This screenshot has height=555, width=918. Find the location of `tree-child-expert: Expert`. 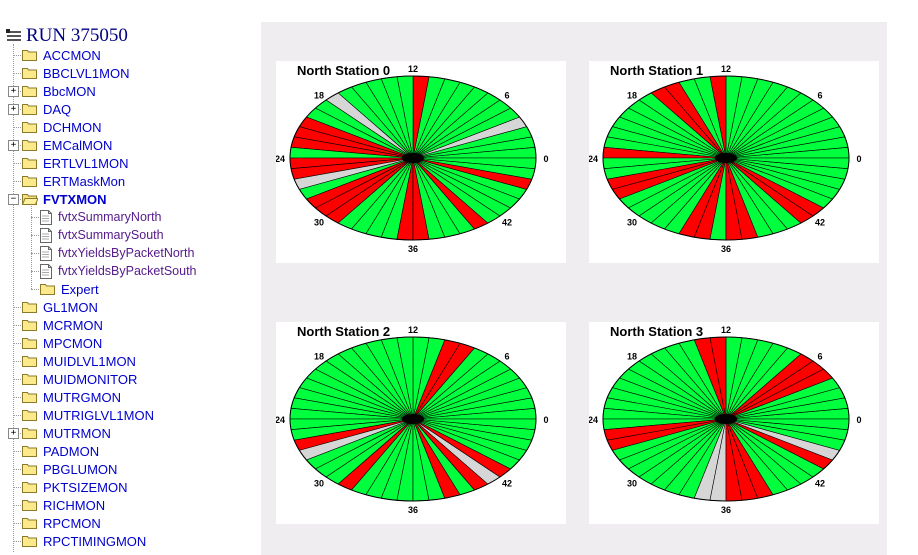

tree-child-expert: Expert is located at coordinates (69, 289).